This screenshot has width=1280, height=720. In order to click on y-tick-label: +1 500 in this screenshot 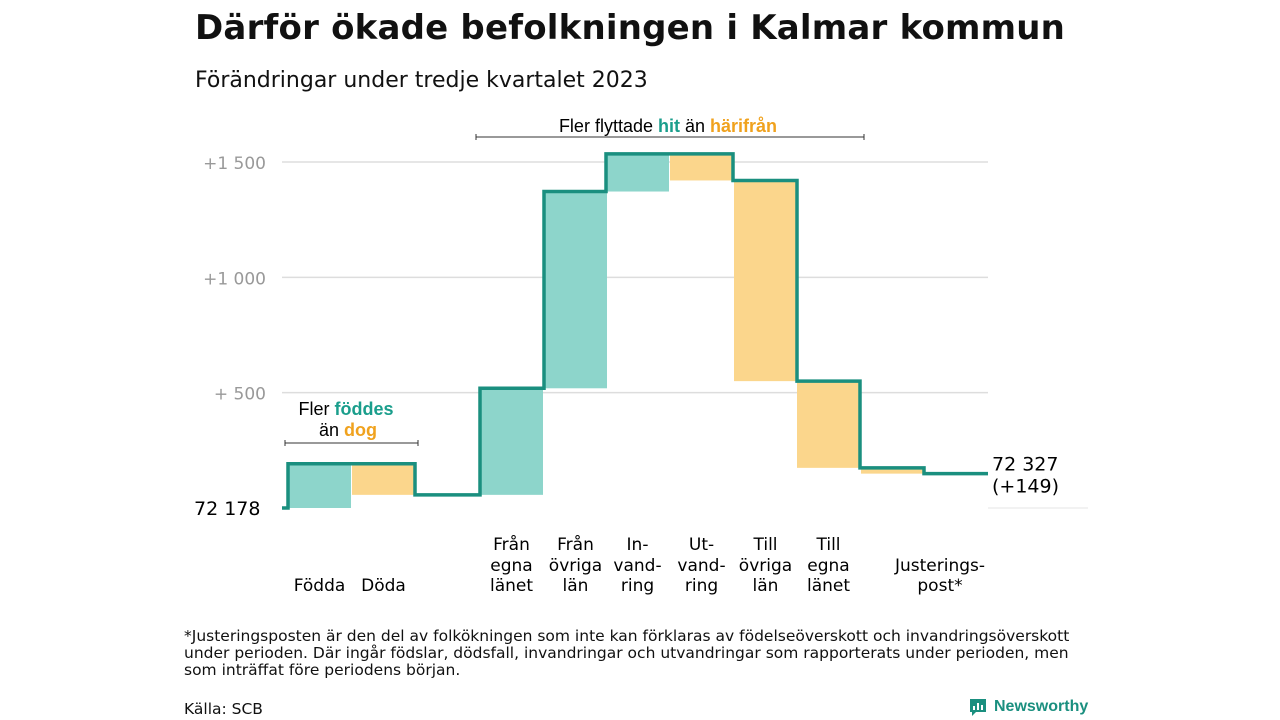, I will do `click(234, 164)`.